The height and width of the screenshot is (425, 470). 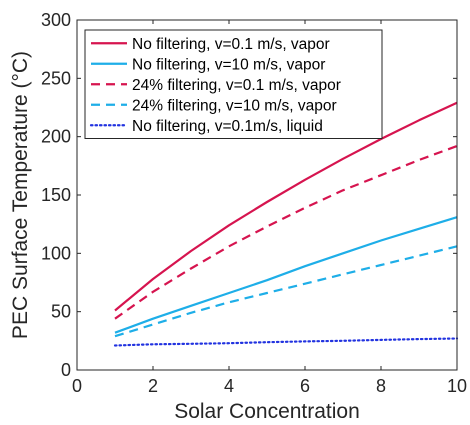 I want to click on x-tick-label: 8, so click(x=381, y=386).